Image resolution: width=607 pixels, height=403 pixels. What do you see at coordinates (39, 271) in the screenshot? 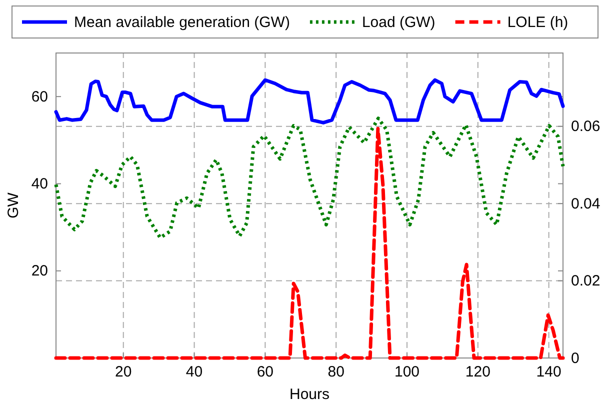
I see `y-tick-label: 20` at bounding box center [39, 271].